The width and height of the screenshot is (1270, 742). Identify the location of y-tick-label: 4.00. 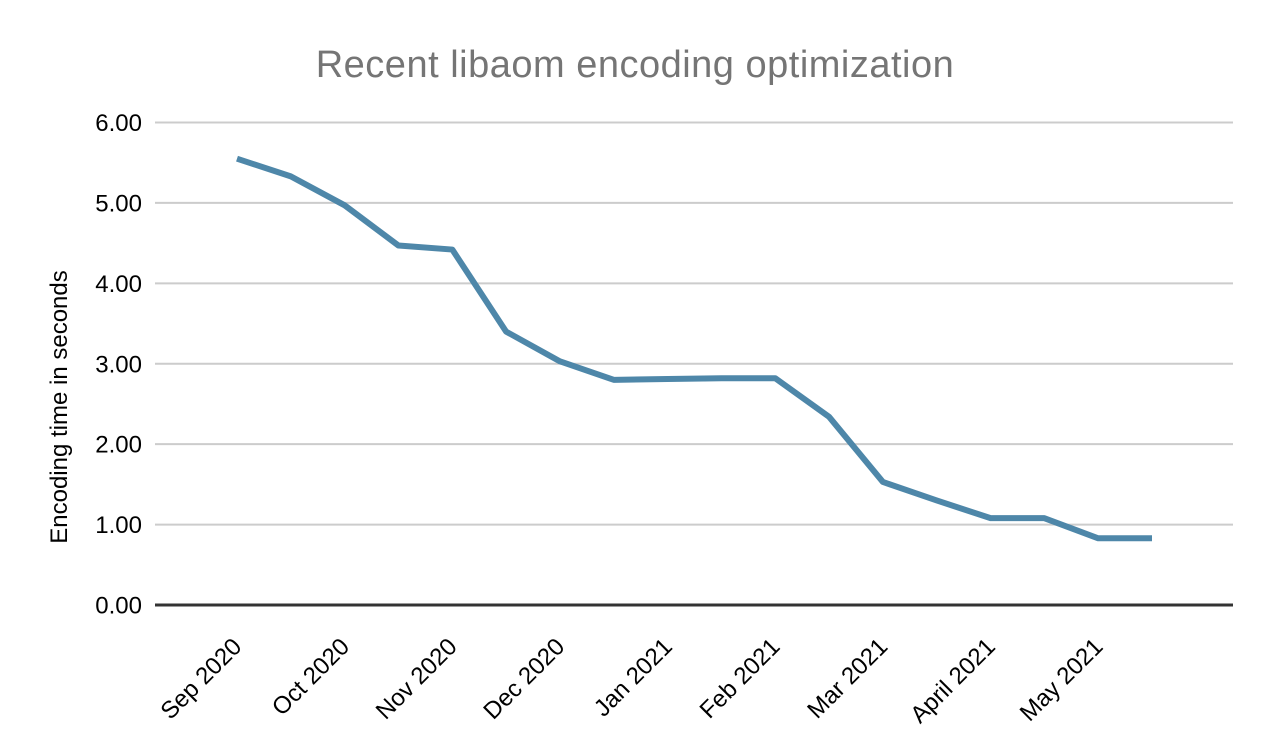
(118, 284).